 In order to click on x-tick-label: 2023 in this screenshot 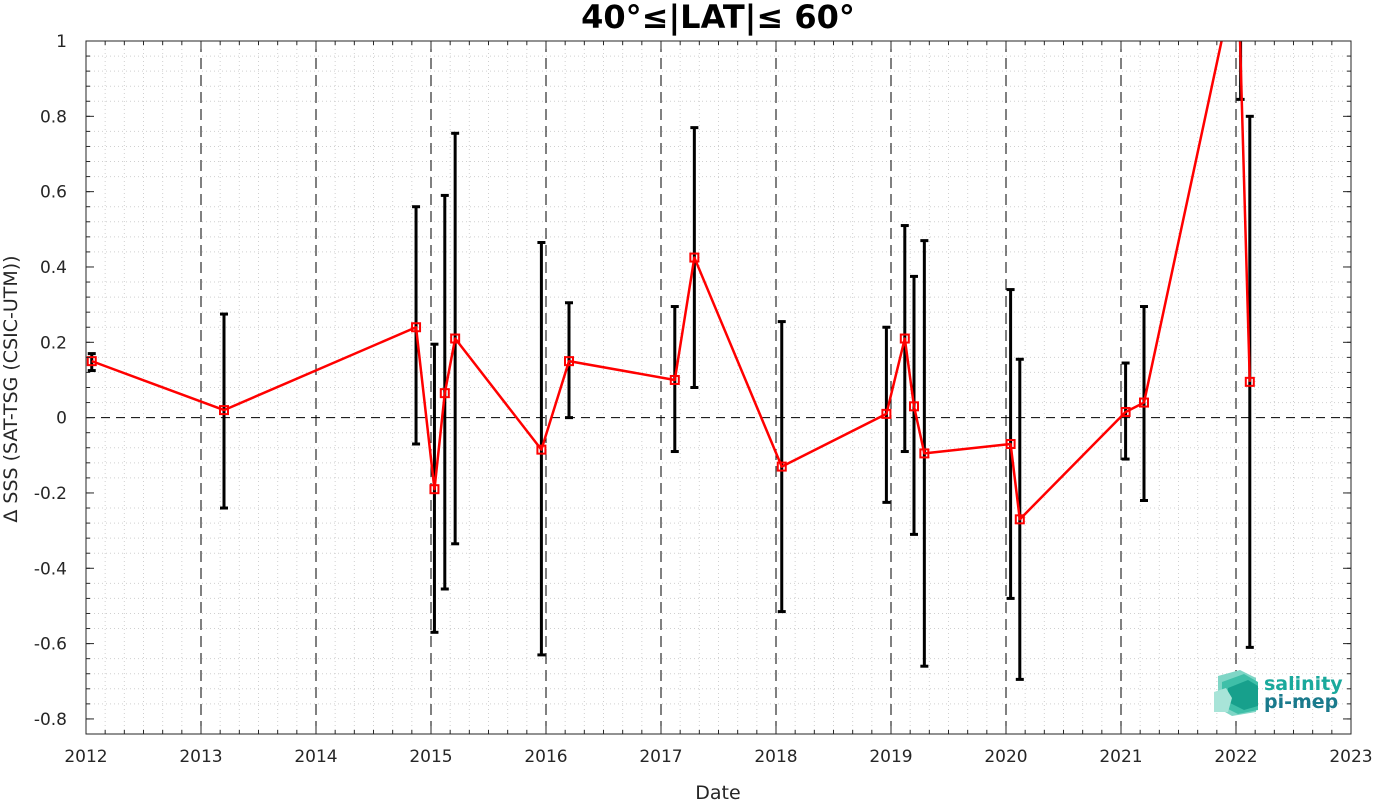, I will do `click(1350, 757)`.